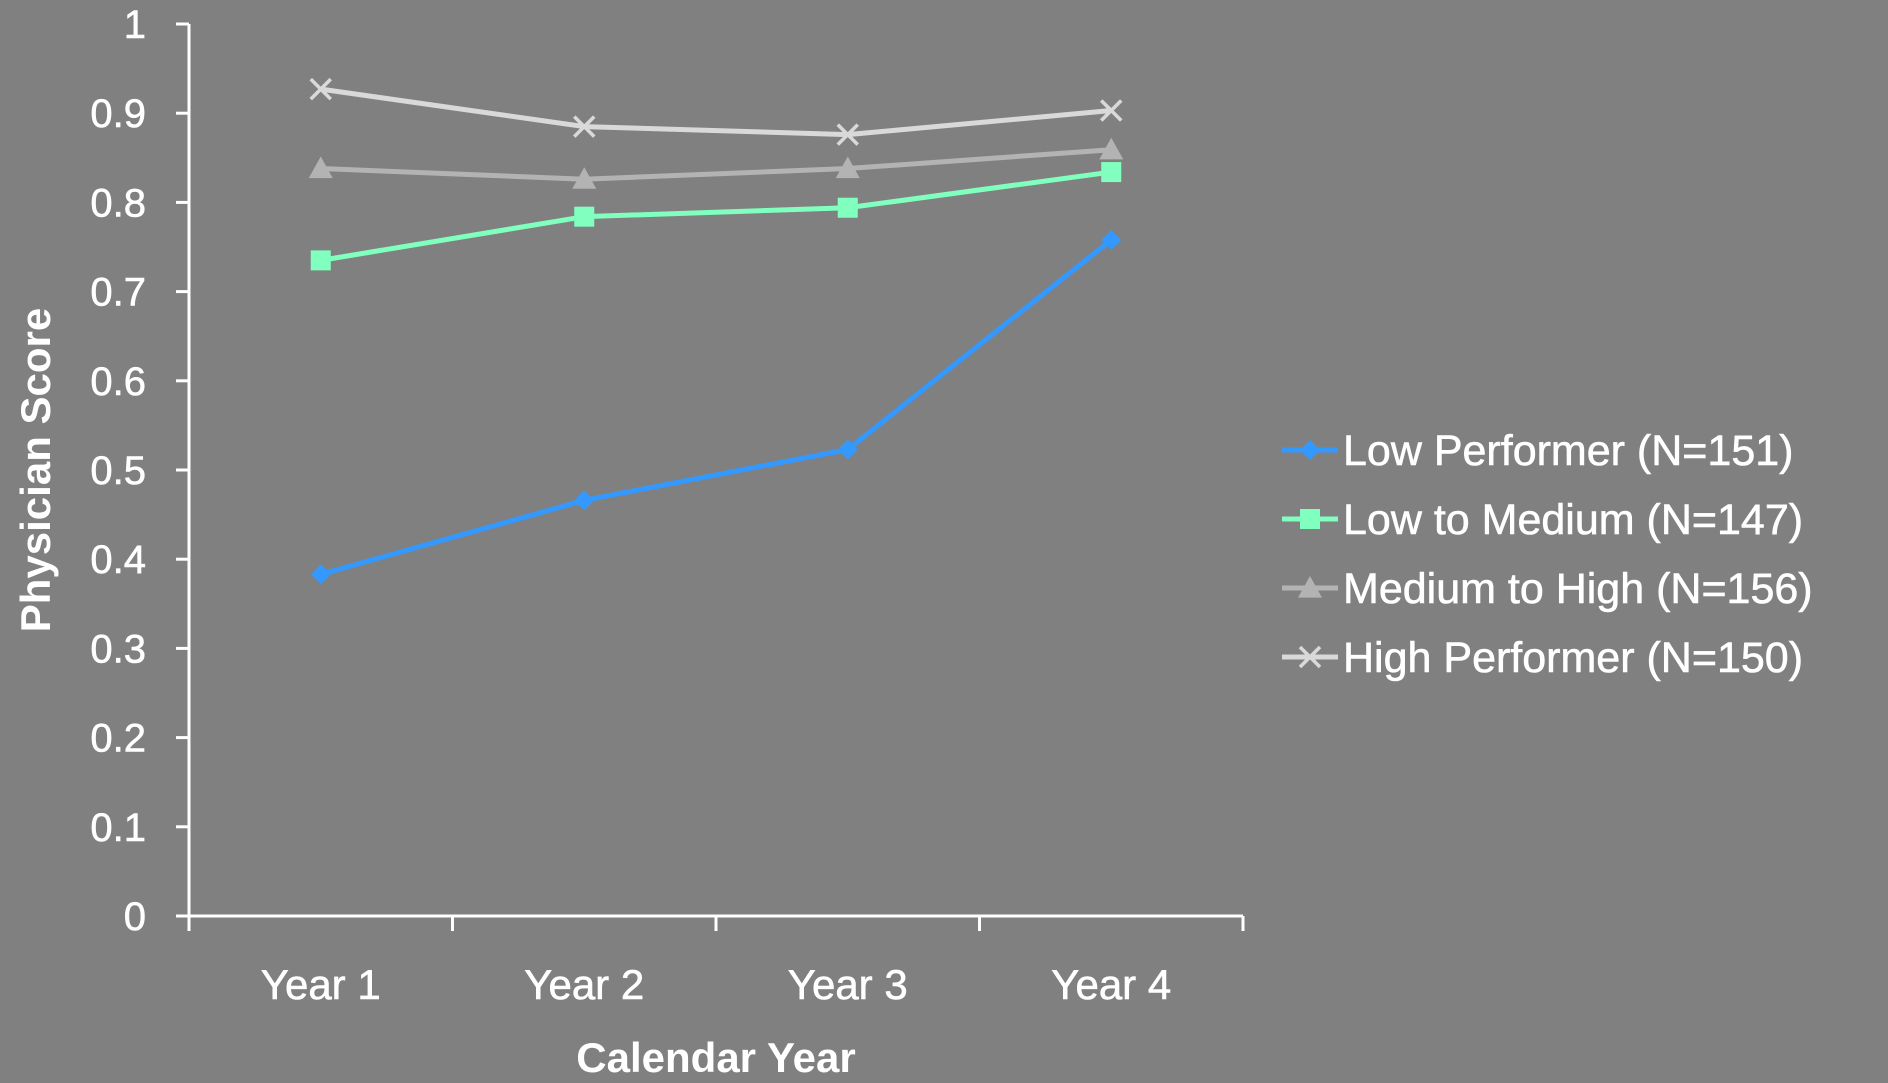 The height and width of the screenshot is (1083, 1888). What do you see at coordinates (715, 1057) in the screenshot?
I see `x-axis-title: Calendar Year` at bounding box center [715, 1057].